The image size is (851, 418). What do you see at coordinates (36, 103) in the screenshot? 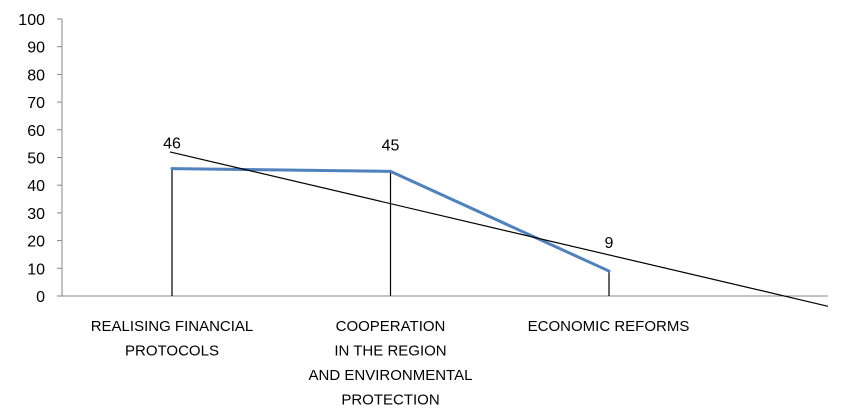
I see `y-tick-label: 70` at bounding box center [36, 103].